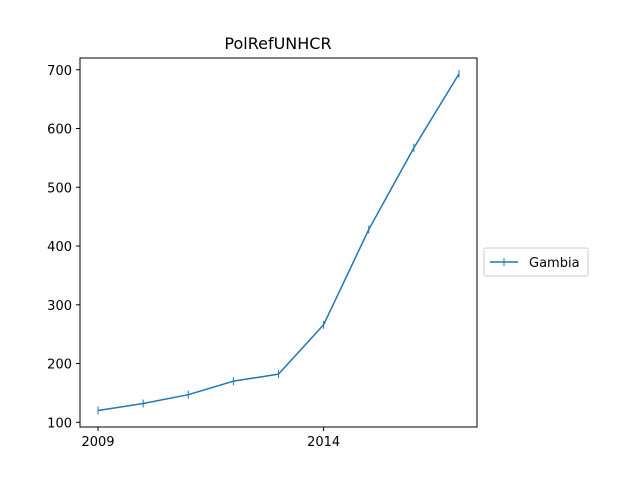 The width and height of the screenshot is (640, 480). Describe the element at coordinates (277, 43) in the screenshot. I see `chart-title: PolRefUNHCR` at that location.